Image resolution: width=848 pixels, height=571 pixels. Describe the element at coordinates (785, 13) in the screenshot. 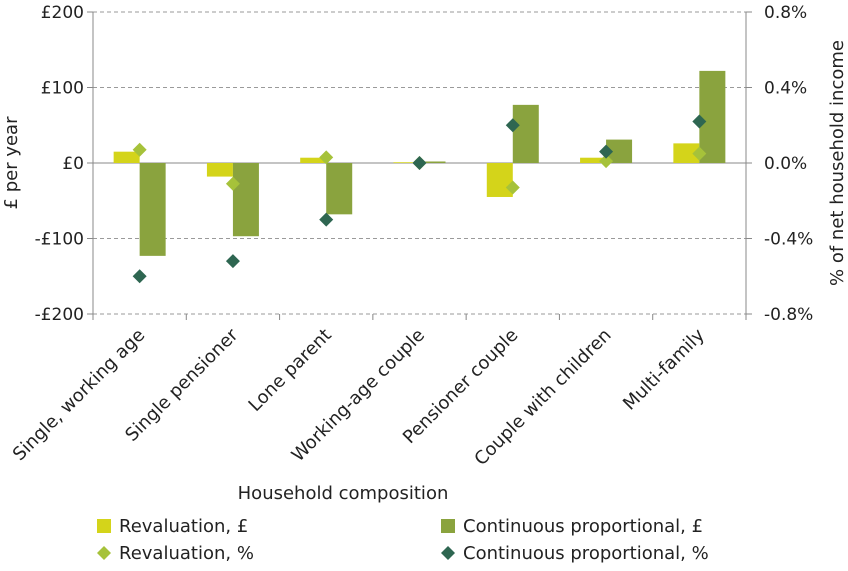

I see `right-tick-label: 0.8%` at that location.